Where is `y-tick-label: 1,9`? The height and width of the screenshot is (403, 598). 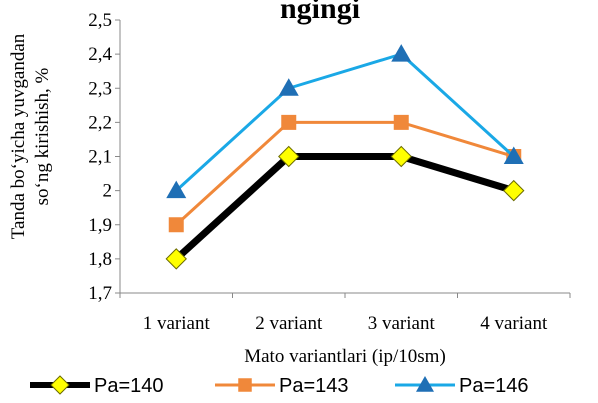
y-tick-label: 1,9 is located at coordinates (100, 225).